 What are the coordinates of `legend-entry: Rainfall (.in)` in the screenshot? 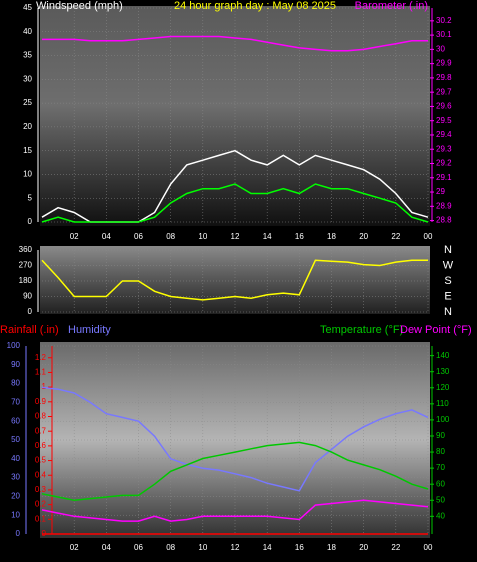 It's located at (29, 330).